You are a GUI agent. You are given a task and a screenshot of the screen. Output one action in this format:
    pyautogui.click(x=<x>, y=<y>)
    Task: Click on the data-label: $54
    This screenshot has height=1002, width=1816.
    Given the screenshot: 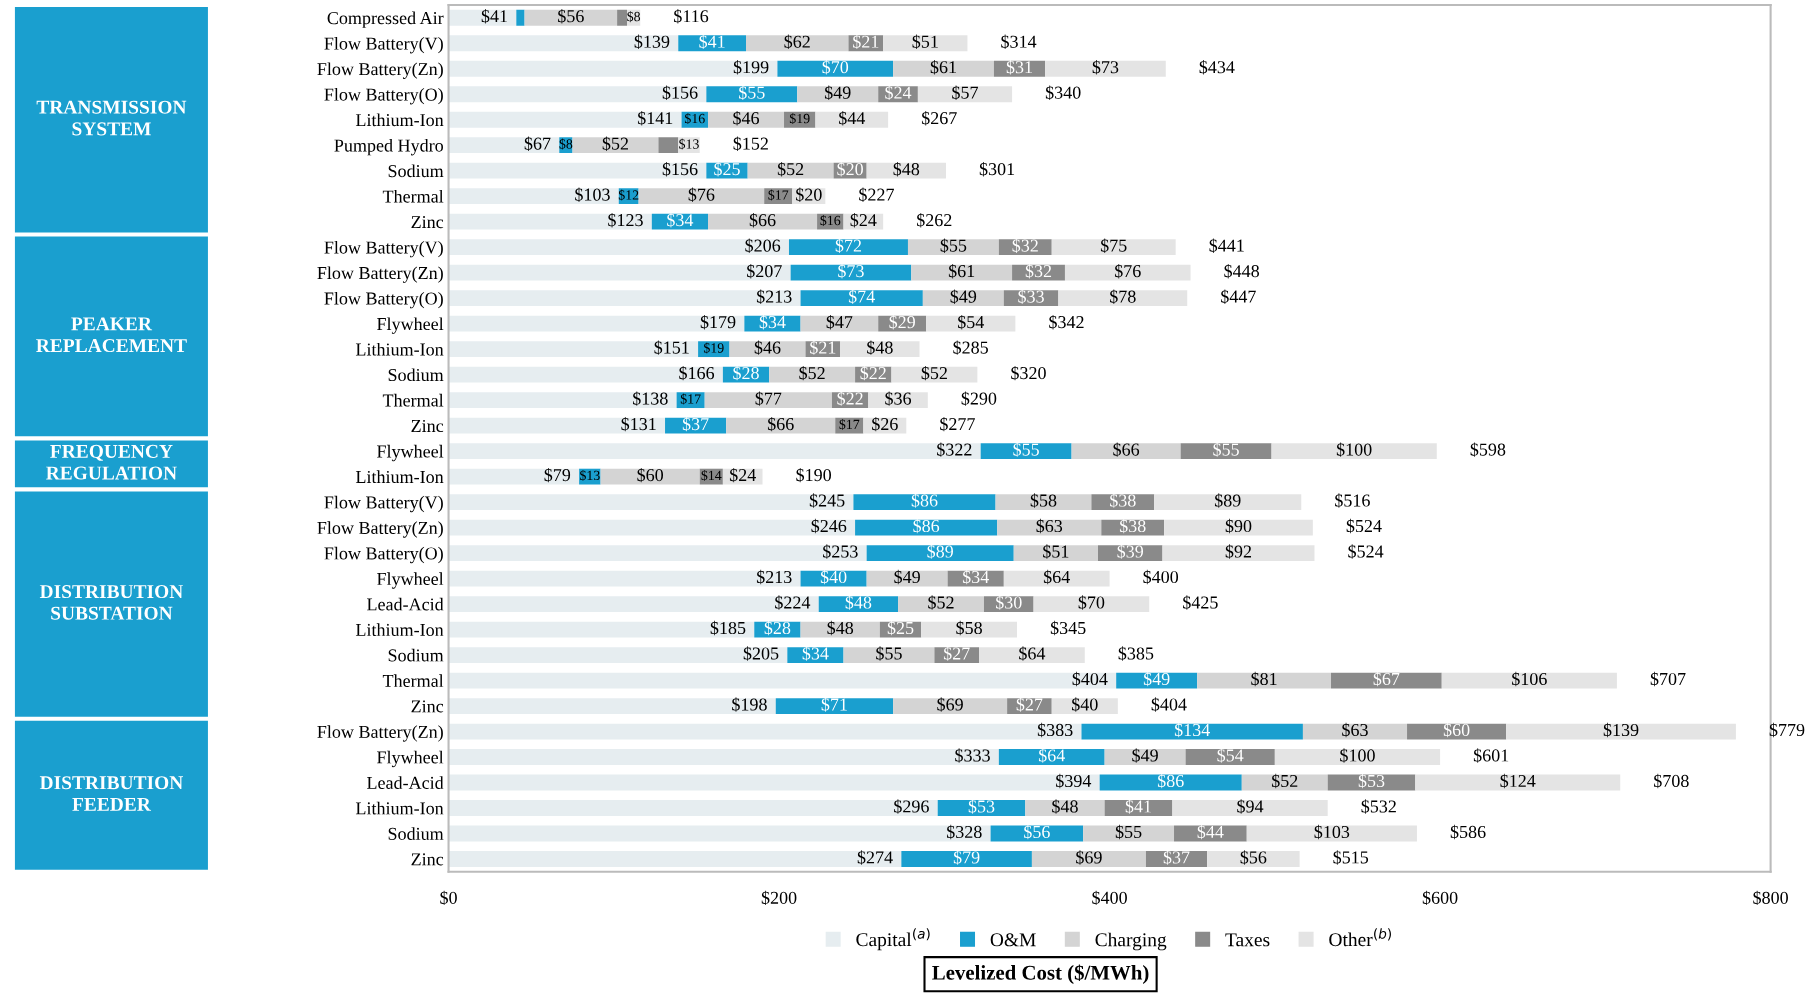 What is the action you would take?
    pyautogui.click(x=971, y=322)
    